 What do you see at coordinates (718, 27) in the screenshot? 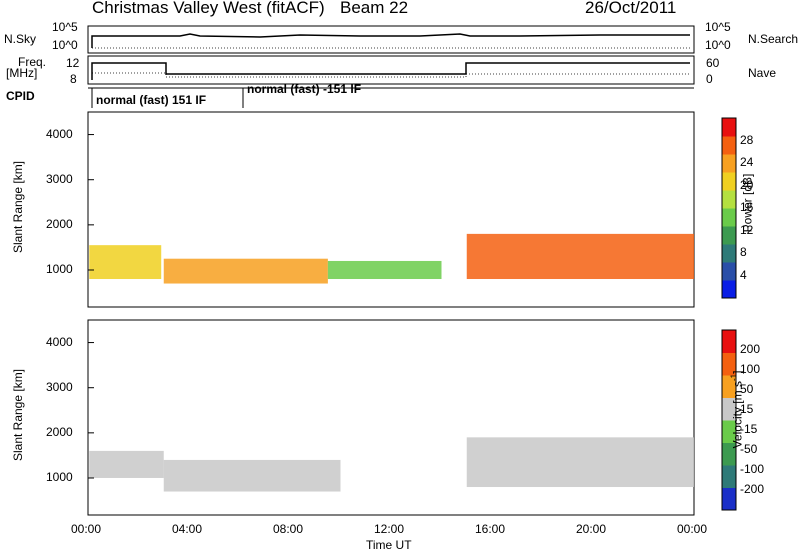
I see `noise-tick-right-top: 10^5` at bounding box center [718, 27].